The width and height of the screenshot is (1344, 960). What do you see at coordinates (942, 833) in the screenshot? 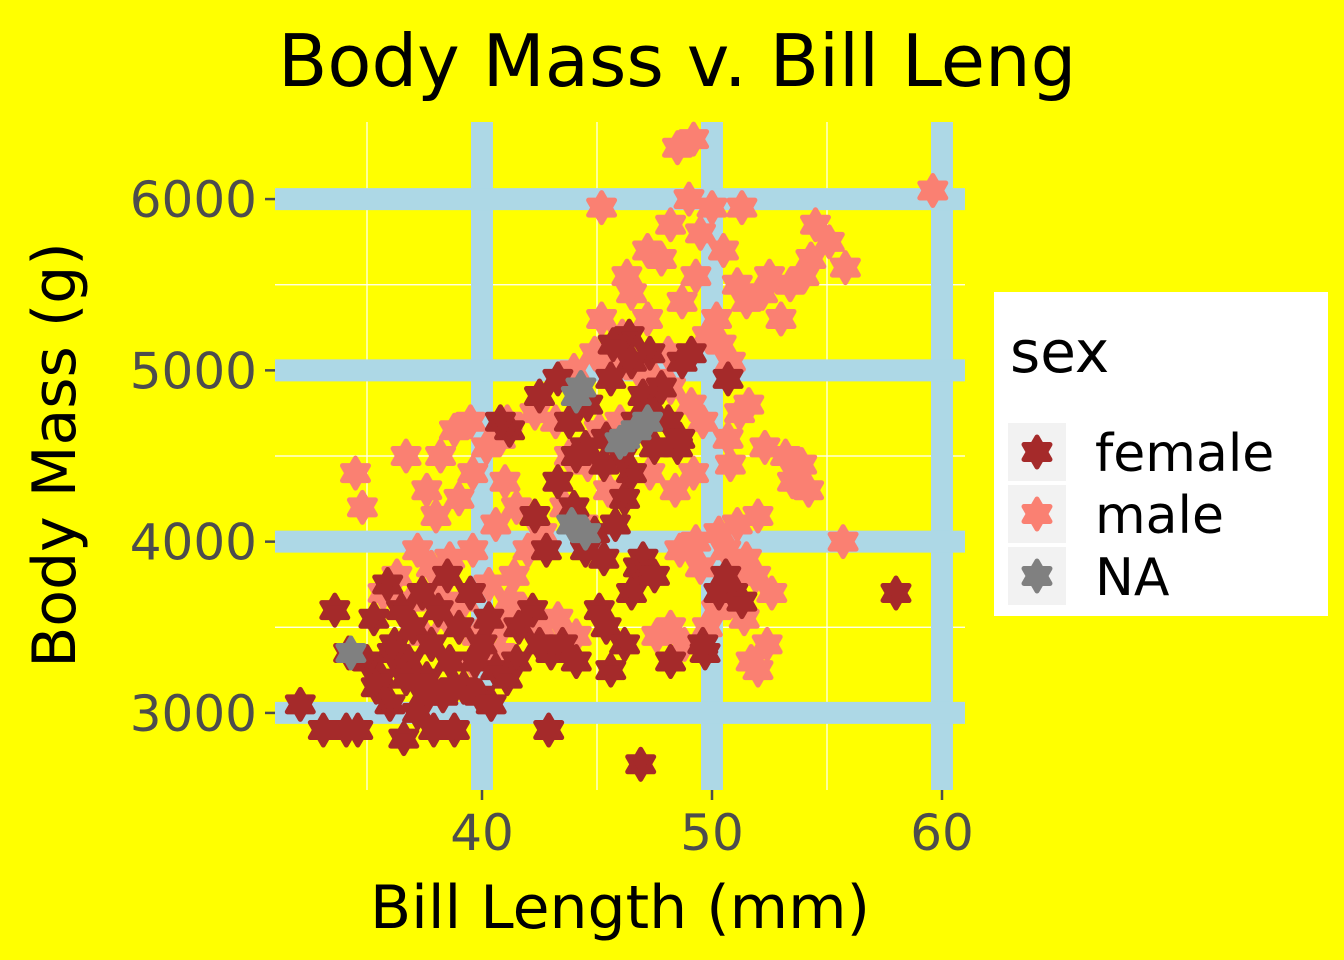
I see `x-tick-label: 60` at bounding box center [942, 833].